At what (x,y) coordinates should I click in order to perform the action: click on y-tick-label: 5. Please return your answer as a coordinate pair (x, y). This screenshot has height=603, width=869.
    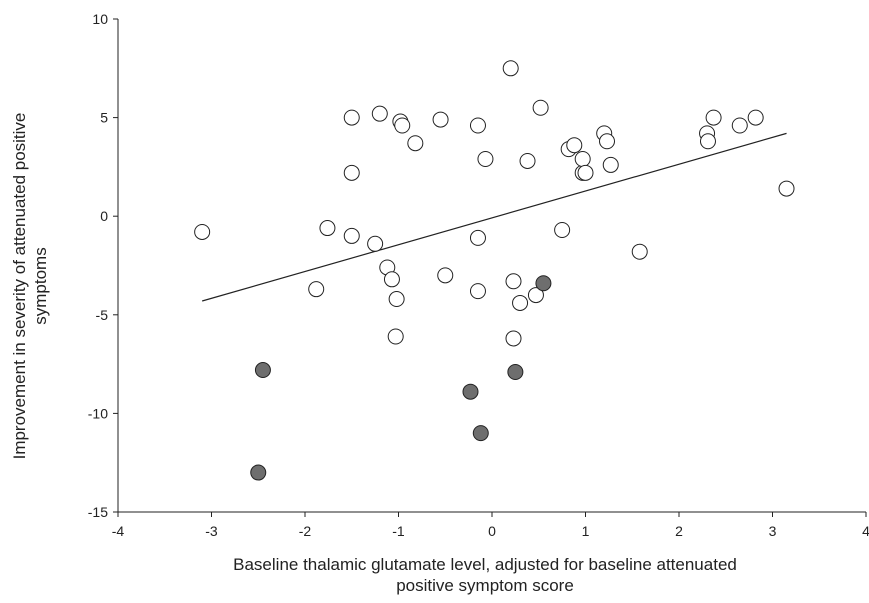
    Looking at the image, I should click on (104, 118).